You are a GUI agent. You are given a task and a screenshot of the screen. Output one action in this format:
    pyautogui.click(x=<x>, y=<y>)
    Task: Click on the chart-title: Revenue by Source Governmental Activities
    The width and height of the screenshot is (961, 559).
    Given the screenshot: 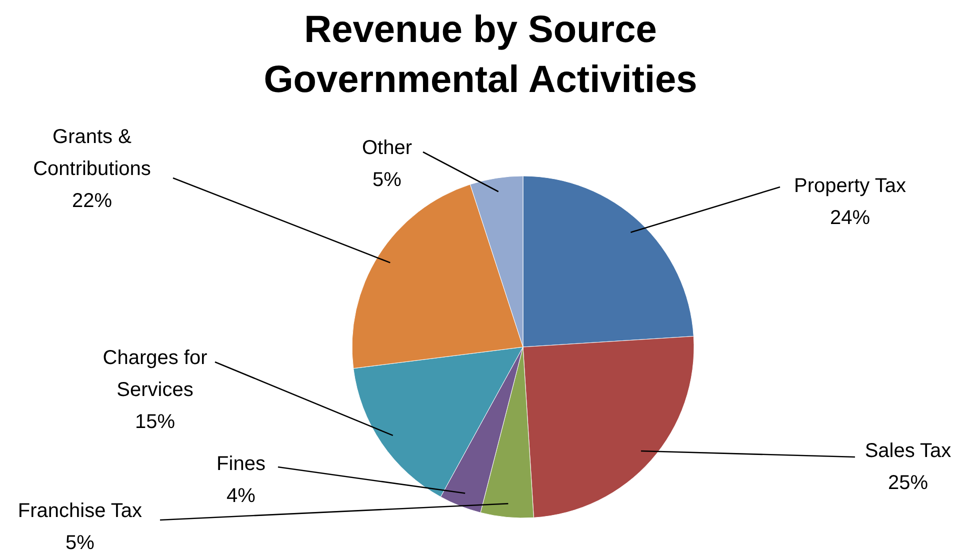 What is the action you would take?
    pyautogui.click(x=481, y=55)
    